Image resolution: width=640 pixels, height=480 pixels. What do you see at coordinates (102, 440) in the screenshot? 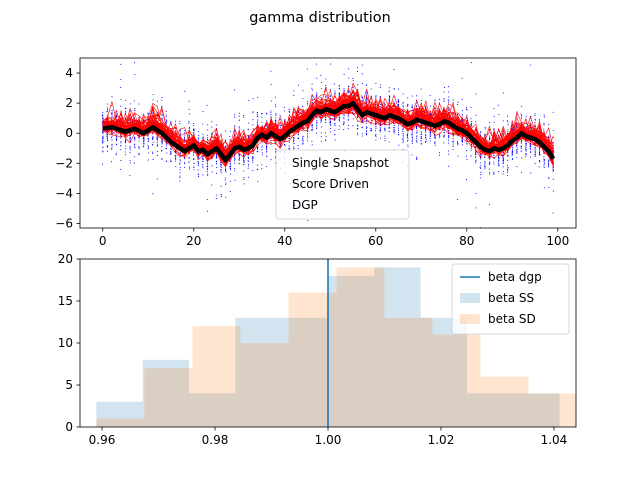
I see `x-tick-label: 0.96` at bounding box center [102, 440].